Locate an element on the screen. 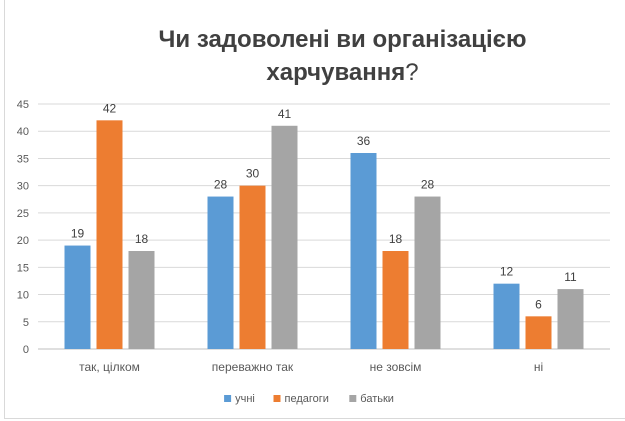 The height and width of the screenshot is (421, 625). data-label: 36 is located at coordinates (364, 141).